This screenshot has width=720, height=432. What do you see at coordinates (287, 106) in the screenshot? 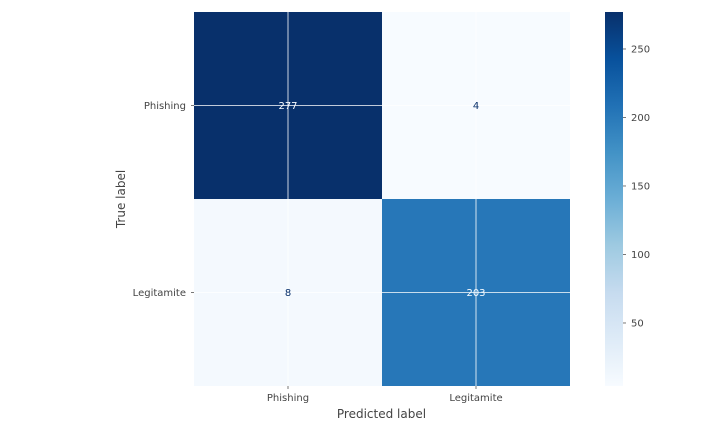
I see `cell-value-r0-c0: 277` at bounding box center [287, 106].